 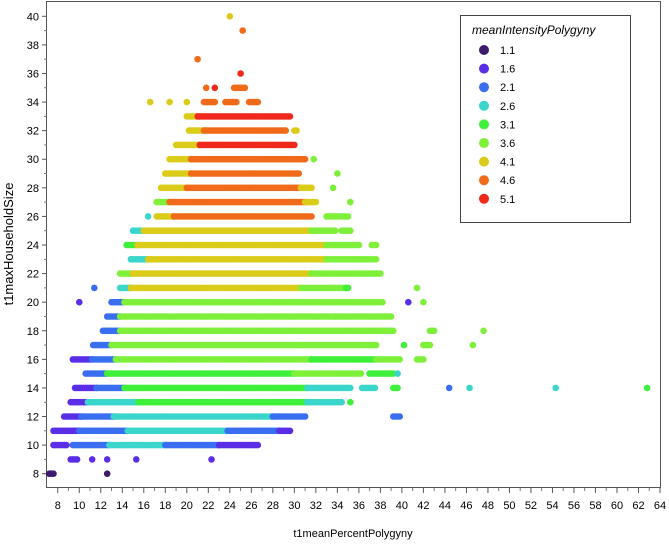 What do you see at coordinates (534, 30) in the screenshot?
I see `legend-title: meanIntensityPolygyny` at bounding box center [534, 30].